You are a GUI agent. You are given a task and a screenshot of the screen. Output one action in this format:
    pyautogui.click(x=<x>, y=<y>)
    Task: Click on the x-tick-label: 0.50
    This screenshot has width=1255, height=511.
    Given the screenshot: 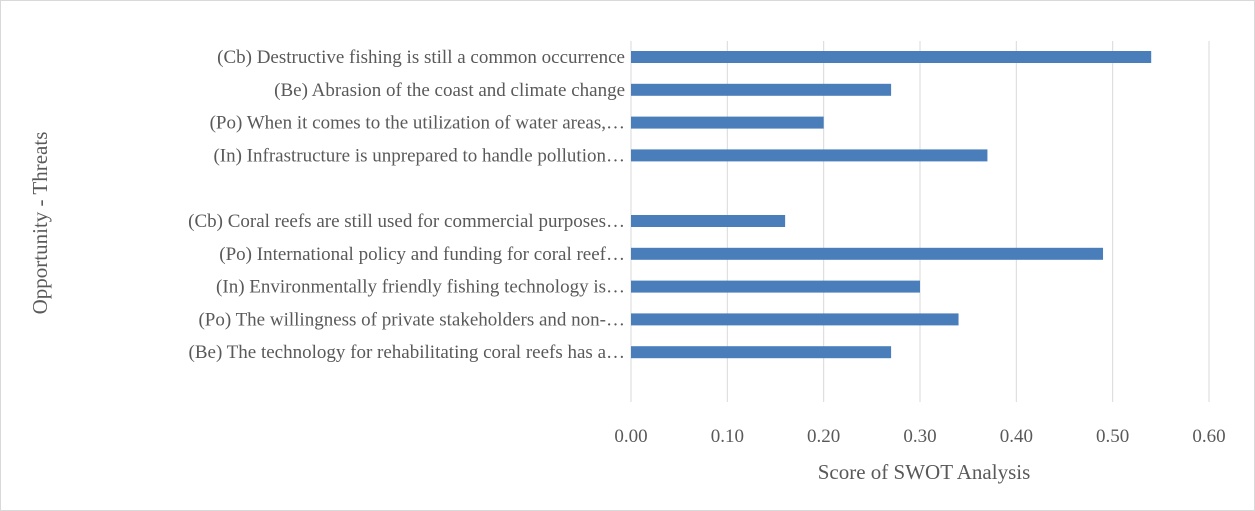 What is the action you would take?
    pyautogui.click(x=1112, y=436)
    